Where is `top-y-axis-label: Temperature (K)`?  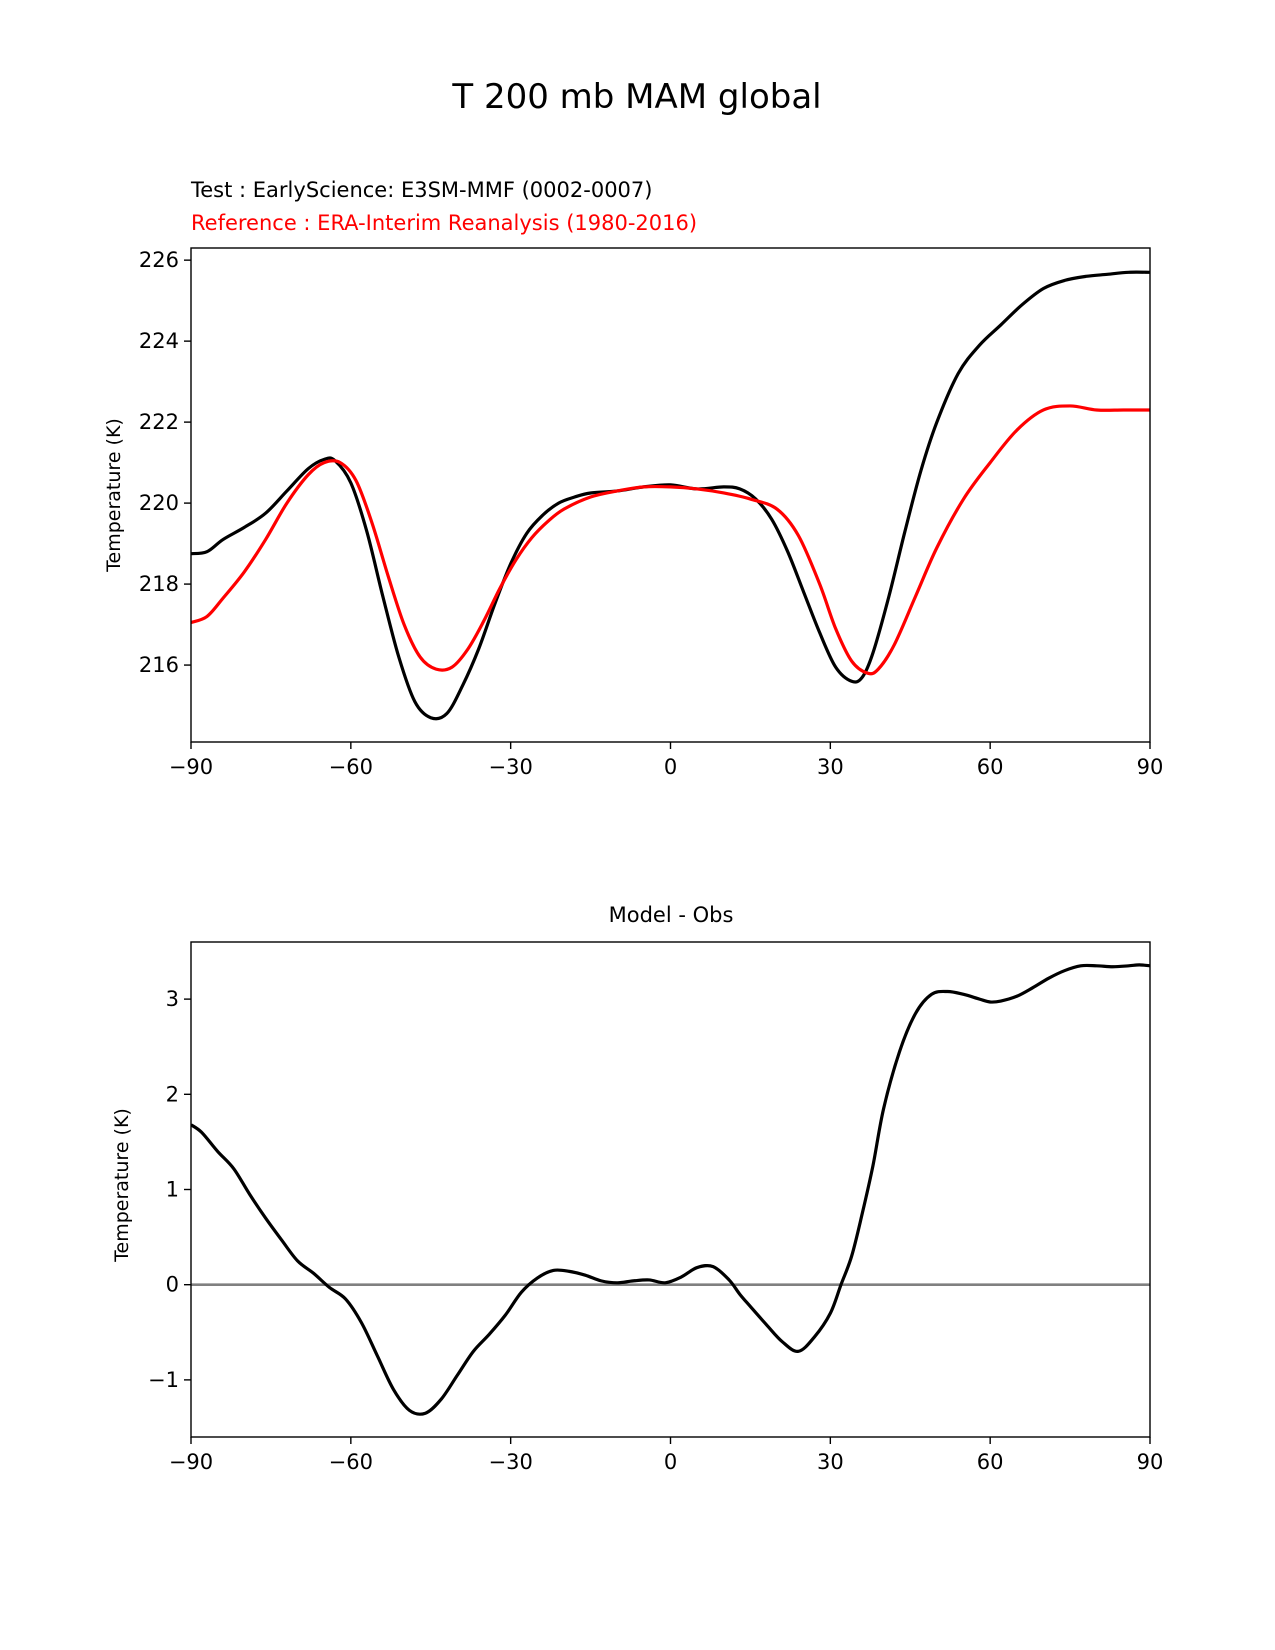
top-y-axis-label: Temperature (K) is located at coordinates (114, 495).